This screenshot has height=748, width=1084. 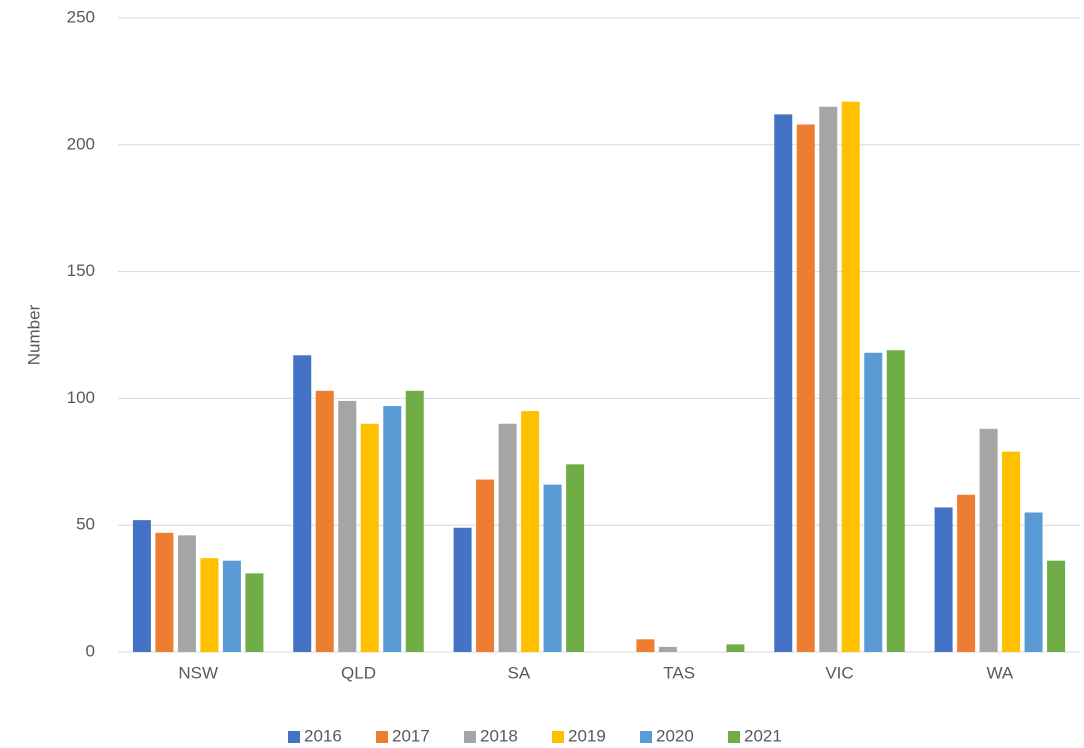 I want to click on y-tick-label: 100, so click(x=81, y=397).